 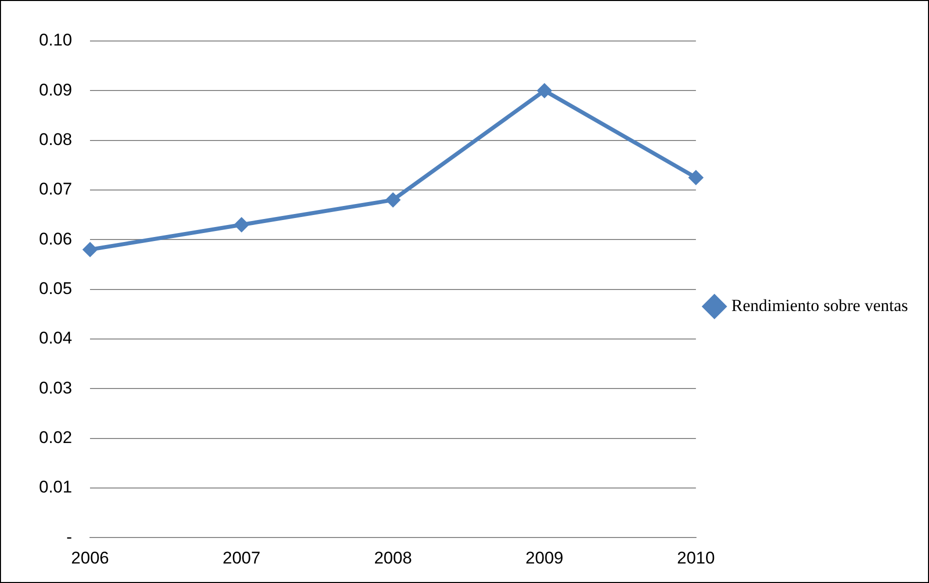 I want to click on y-tick-label: -, so click(x=69, y=536).